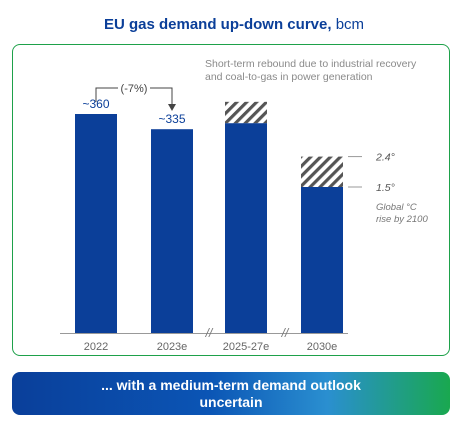 This screenshot has height=429, width=468. I want to click on bar-2023e, so click(172, 231).